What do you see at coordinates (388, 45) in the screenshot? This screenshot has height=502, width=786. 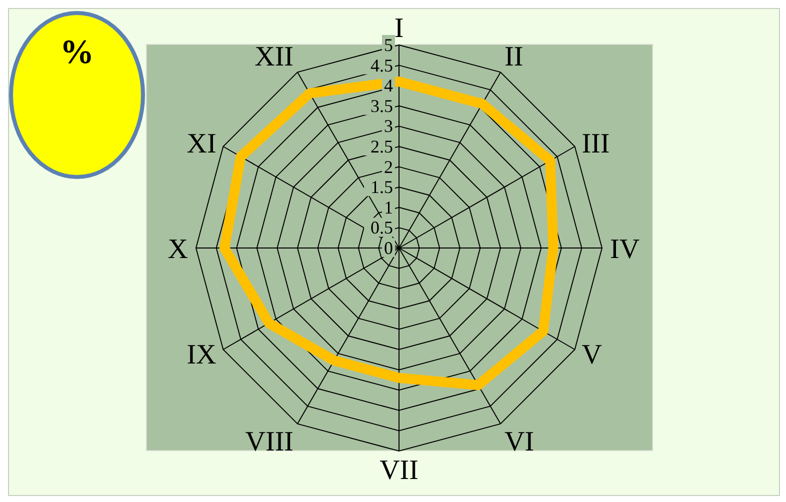 I see `y-tick-label: 5` at bounding box center [388, 45].